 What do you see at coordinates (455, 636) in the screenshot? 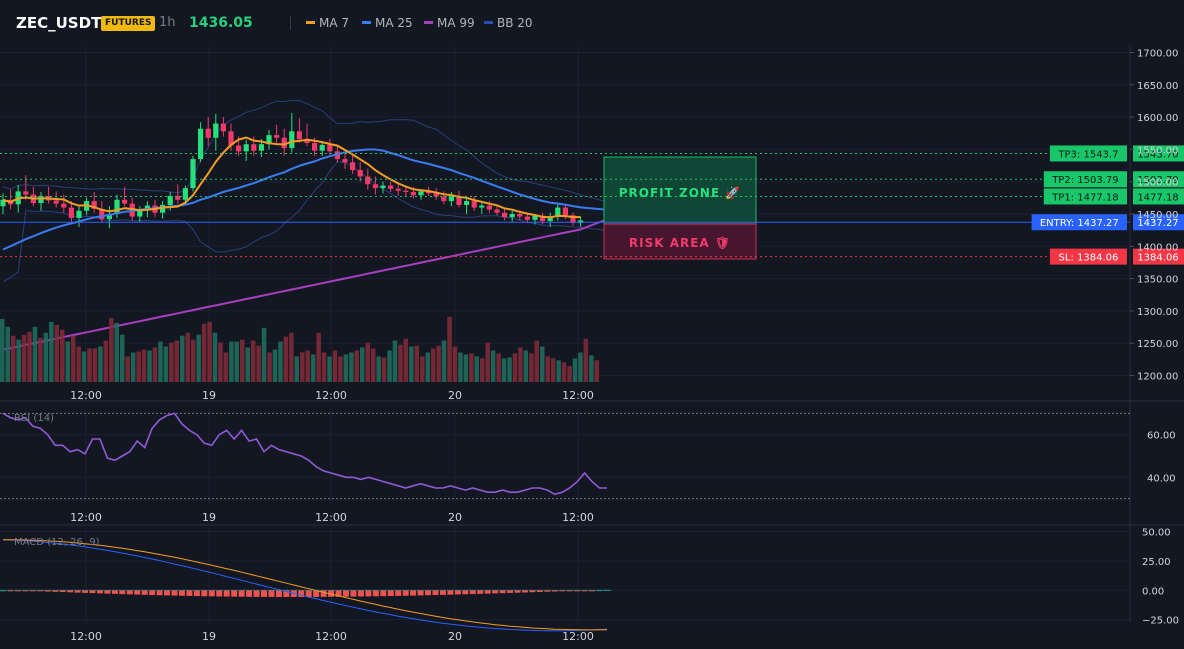
I see `x-tick-label: 20` at bounding box center [455, 636].